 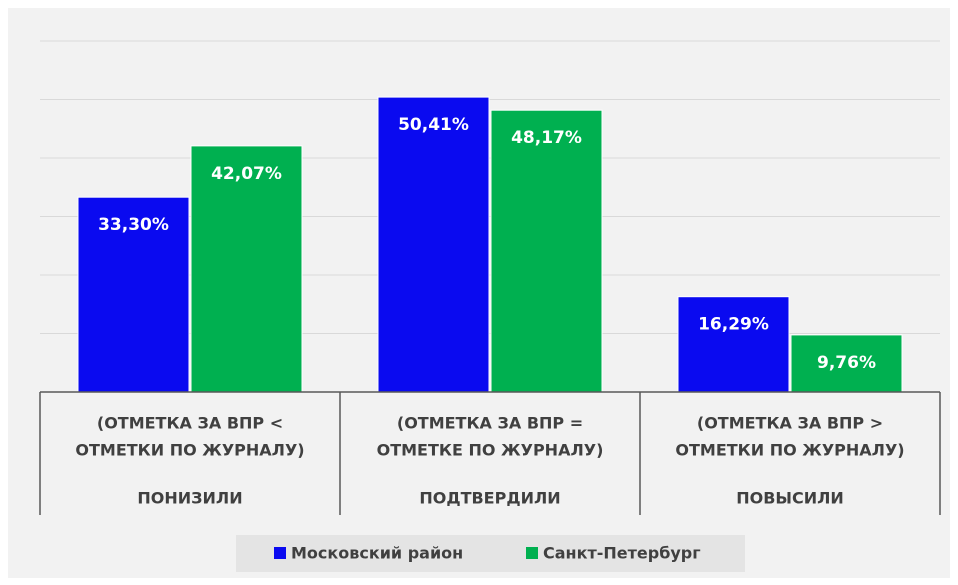 I want to click on legend-label: Санкт-Петербург, so click(x=622, y=553).